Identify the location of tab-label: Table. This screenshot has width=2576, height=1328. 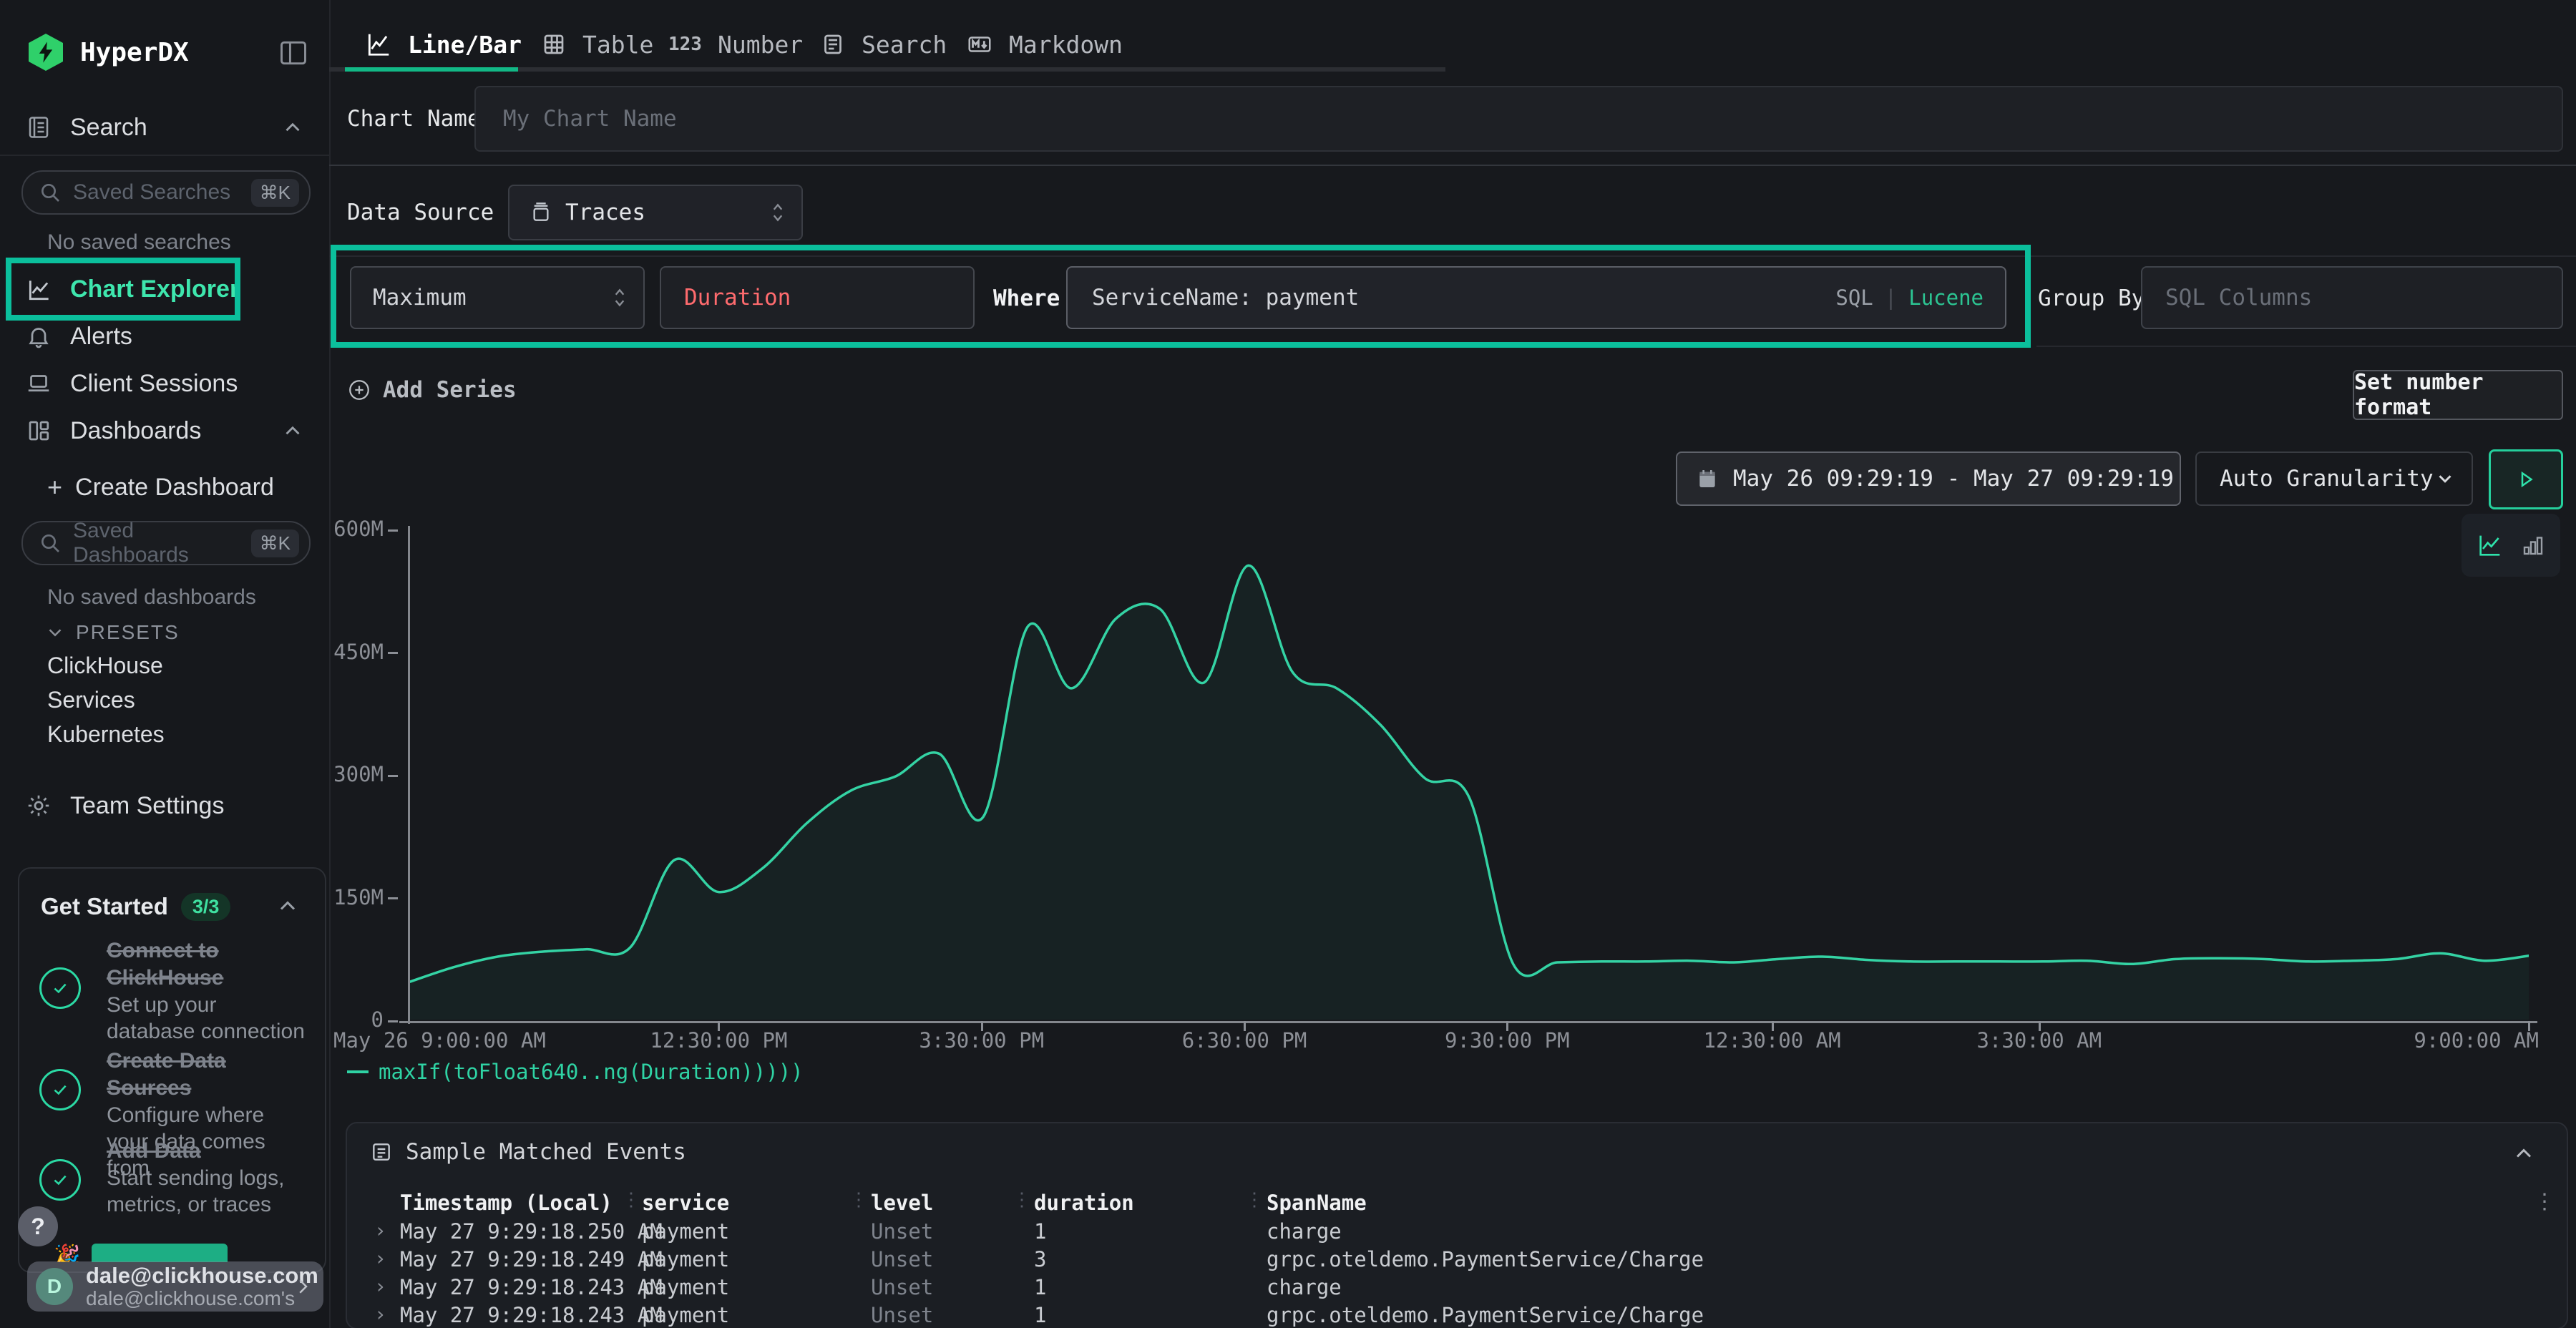
(618, 45).